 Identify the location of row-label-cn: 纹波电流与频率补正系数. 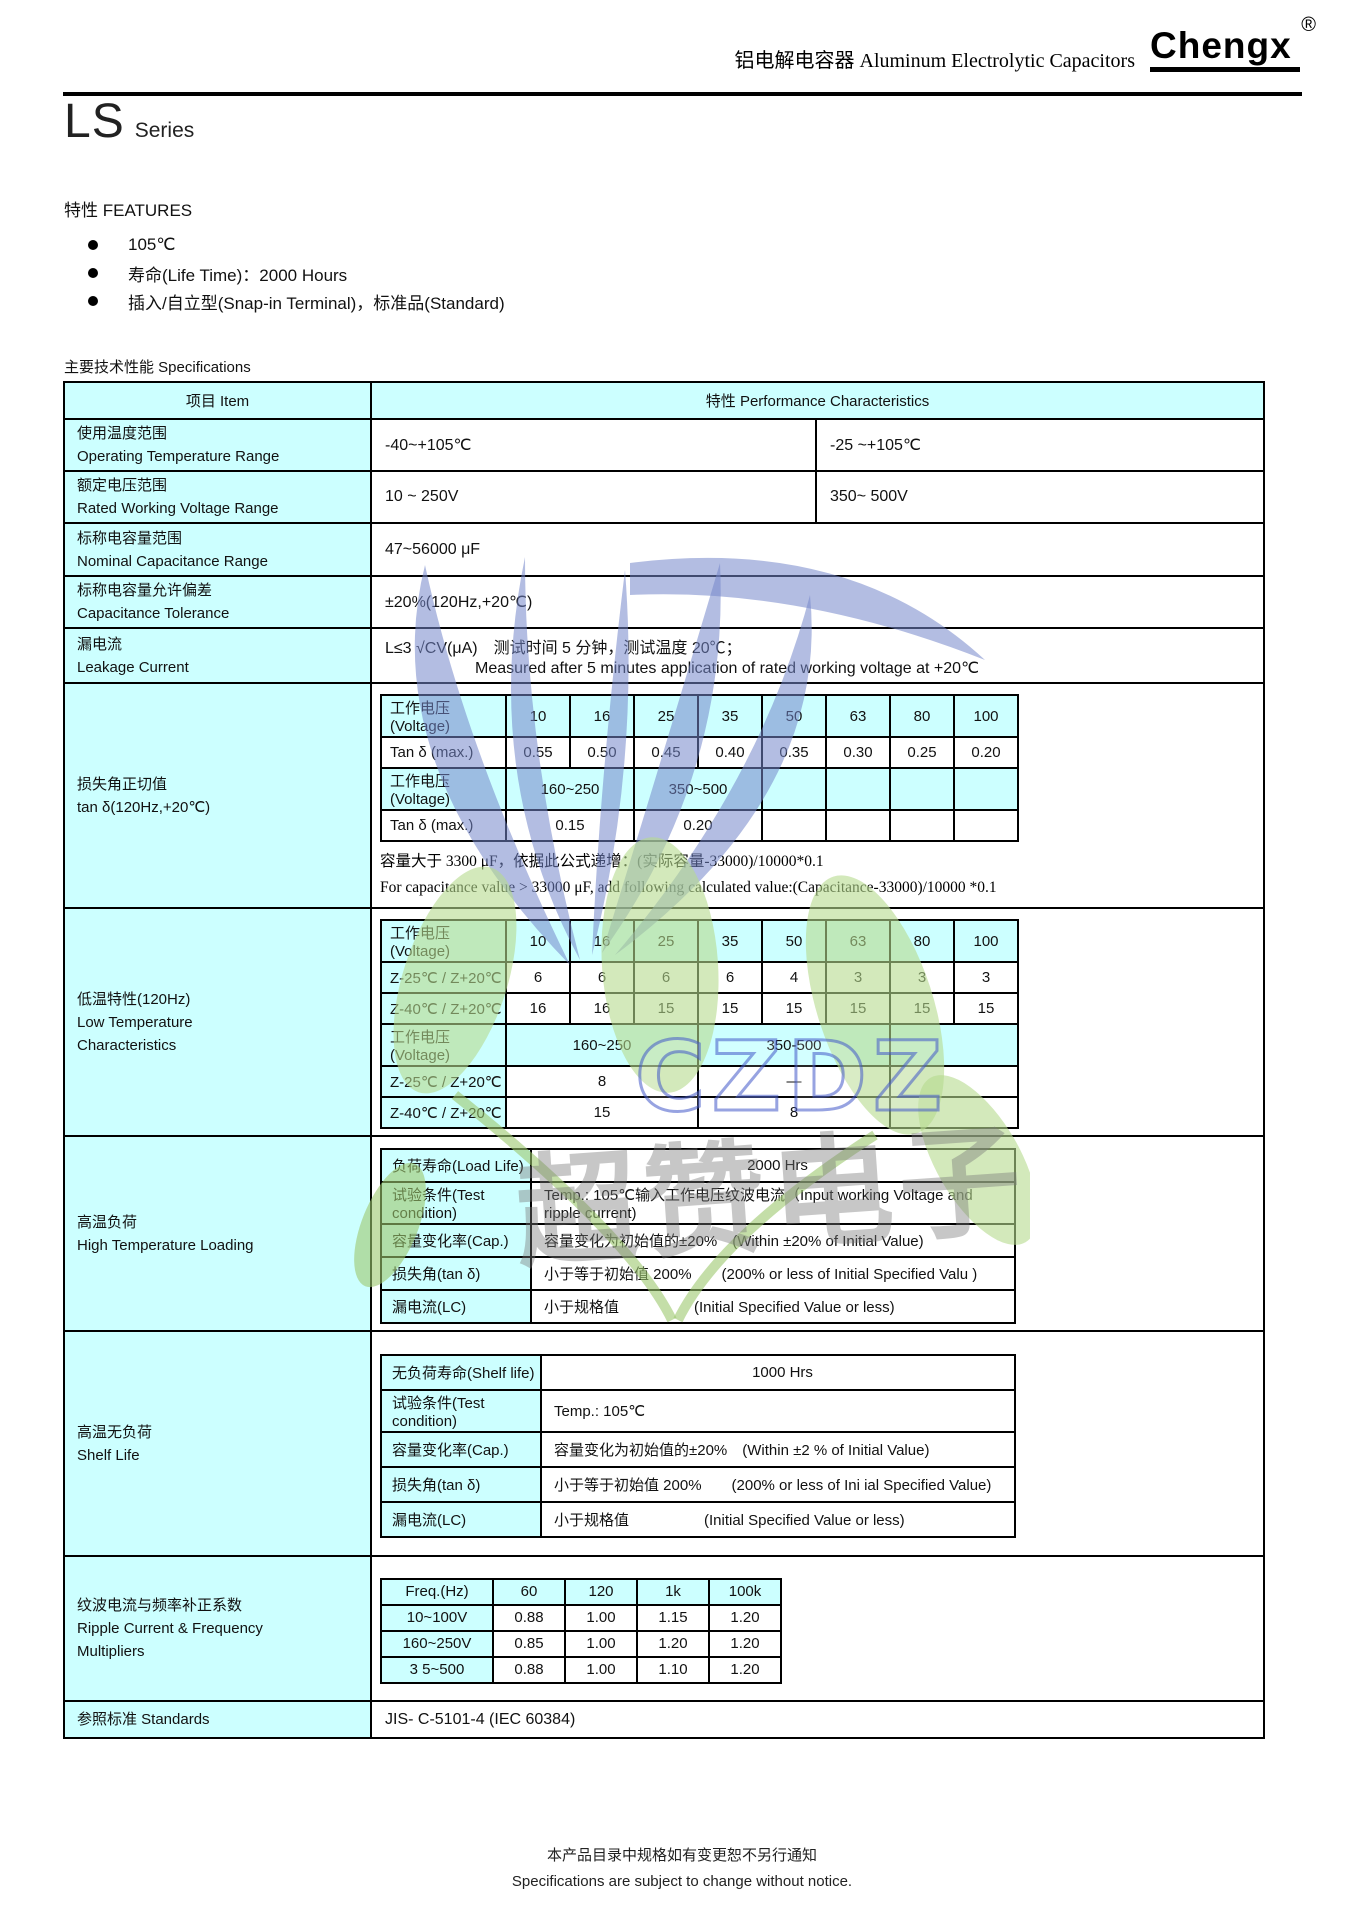
(160, 1605).